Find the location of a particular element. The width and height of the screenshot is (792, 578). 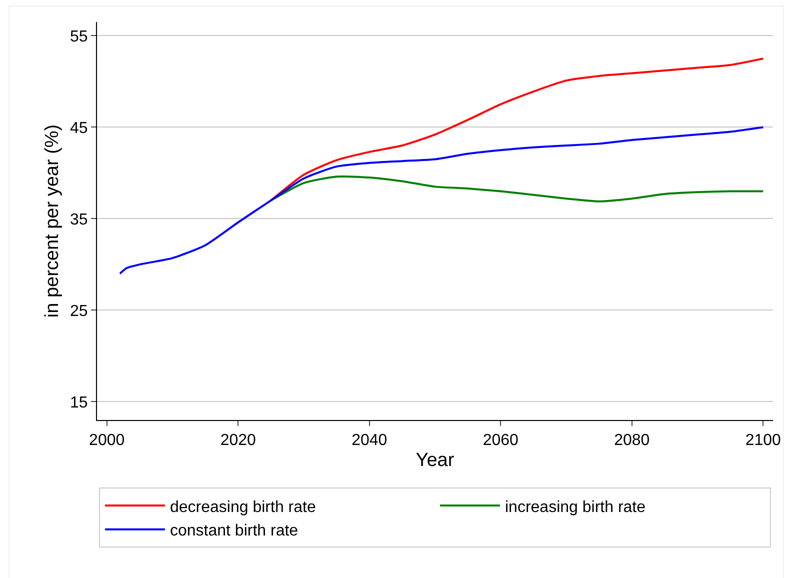

line-series is located at coordinates (517, 189).